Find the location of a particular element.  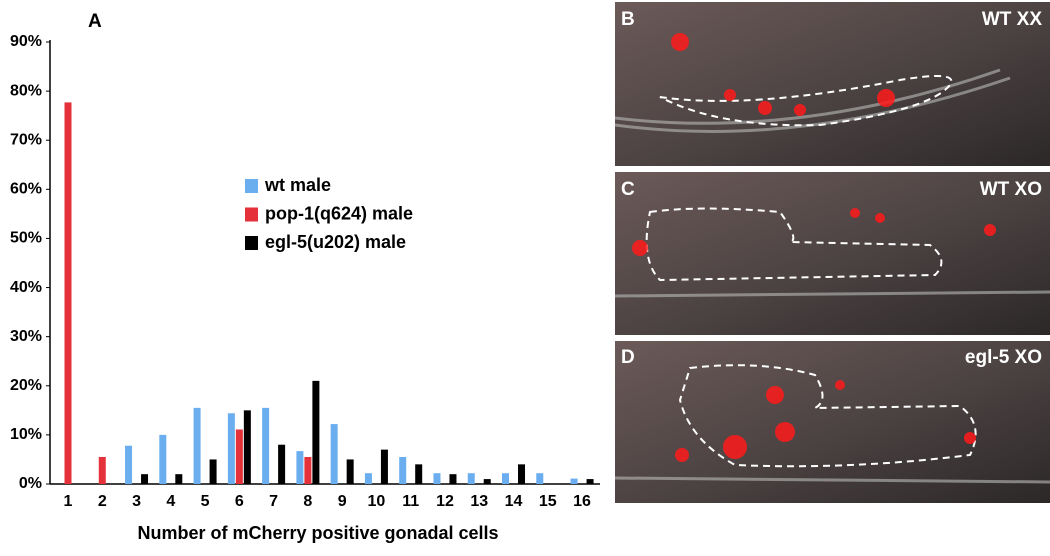

x-tick-label: 16 is located at coordinates (582, 501).